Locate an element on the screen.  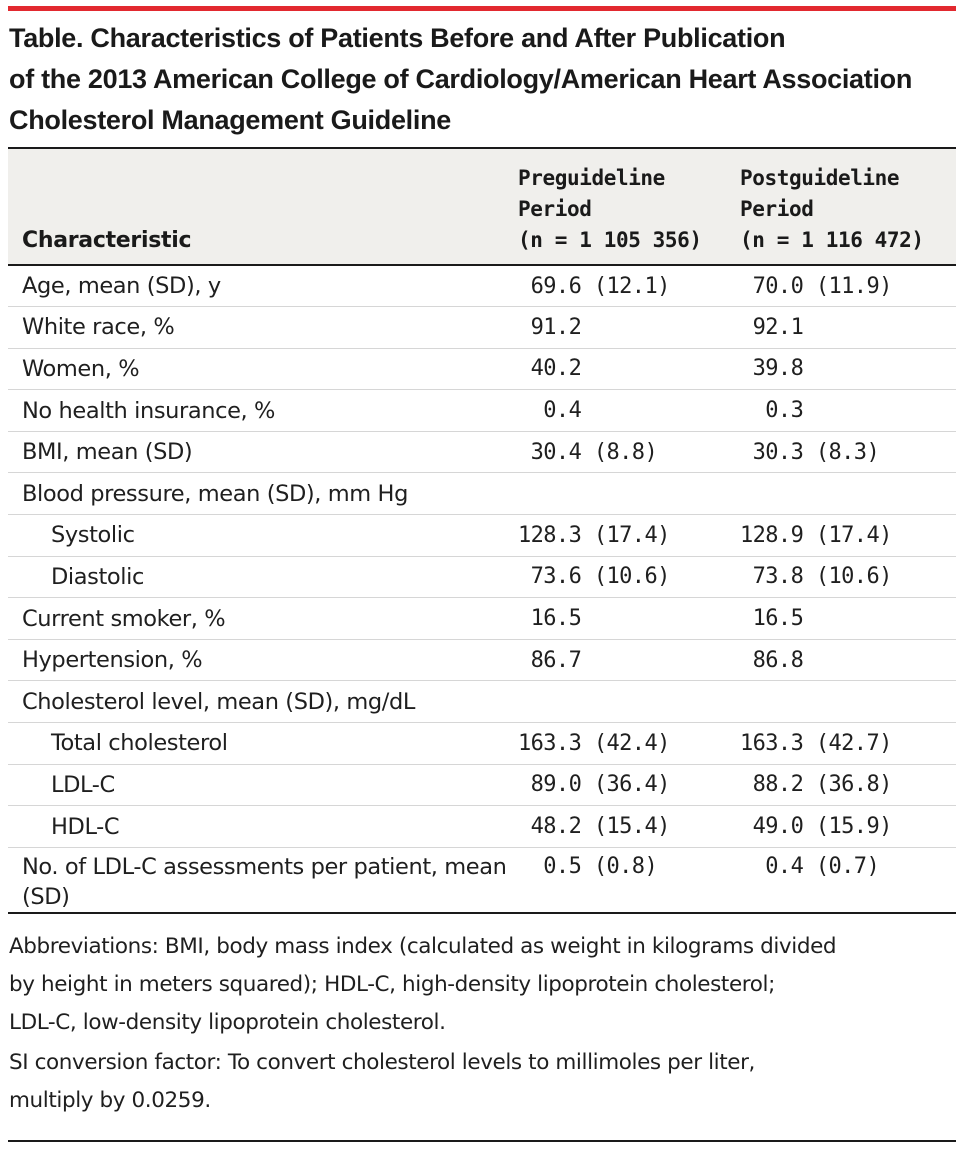
table-row-section-heading: Cholesterol level, mean (SD), mg/dL is located at coordinates (482, 702).